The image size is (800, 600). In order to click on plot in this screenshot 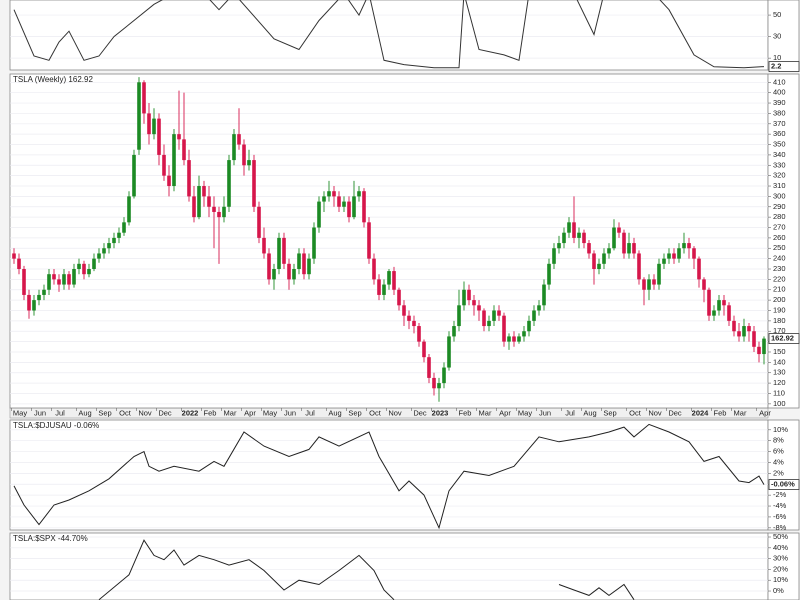, I will do `click(389, 568)`.